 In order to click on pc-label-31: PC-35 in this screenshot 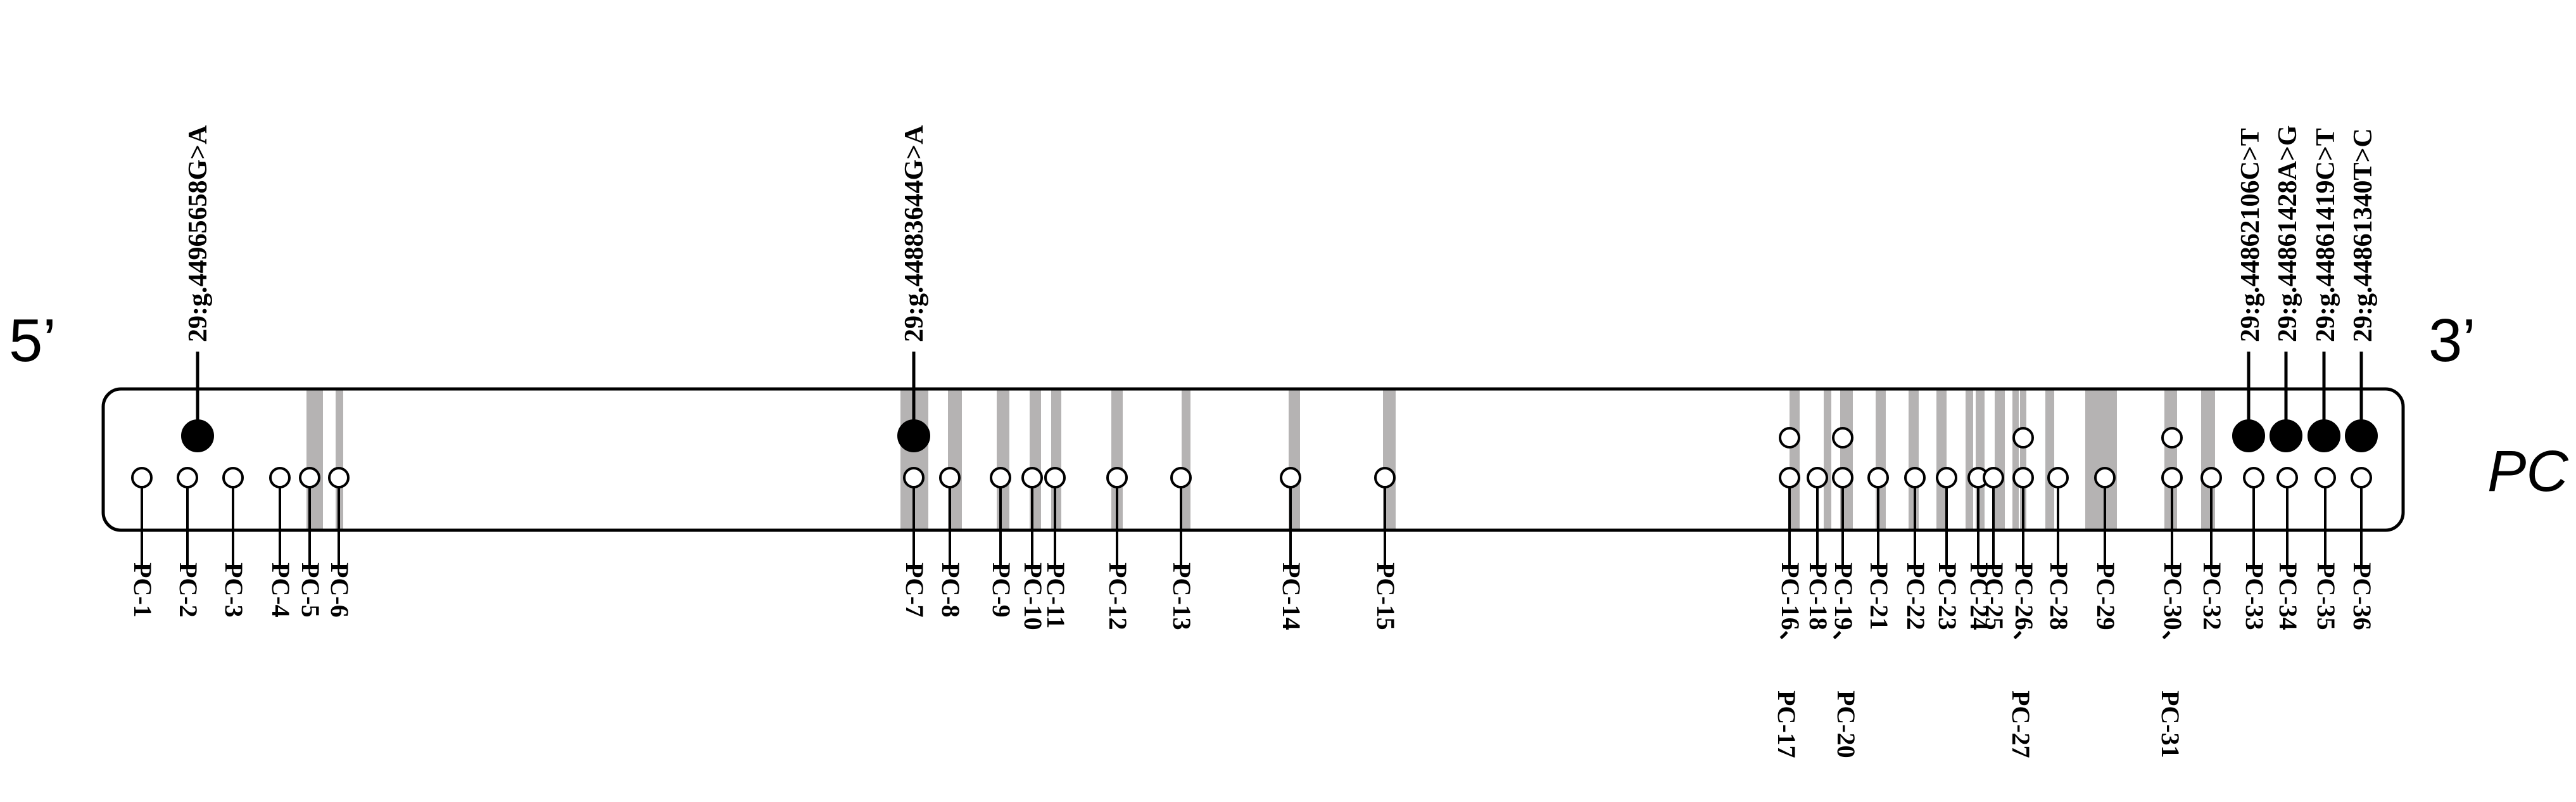, I will do `click(2326, 596)`.